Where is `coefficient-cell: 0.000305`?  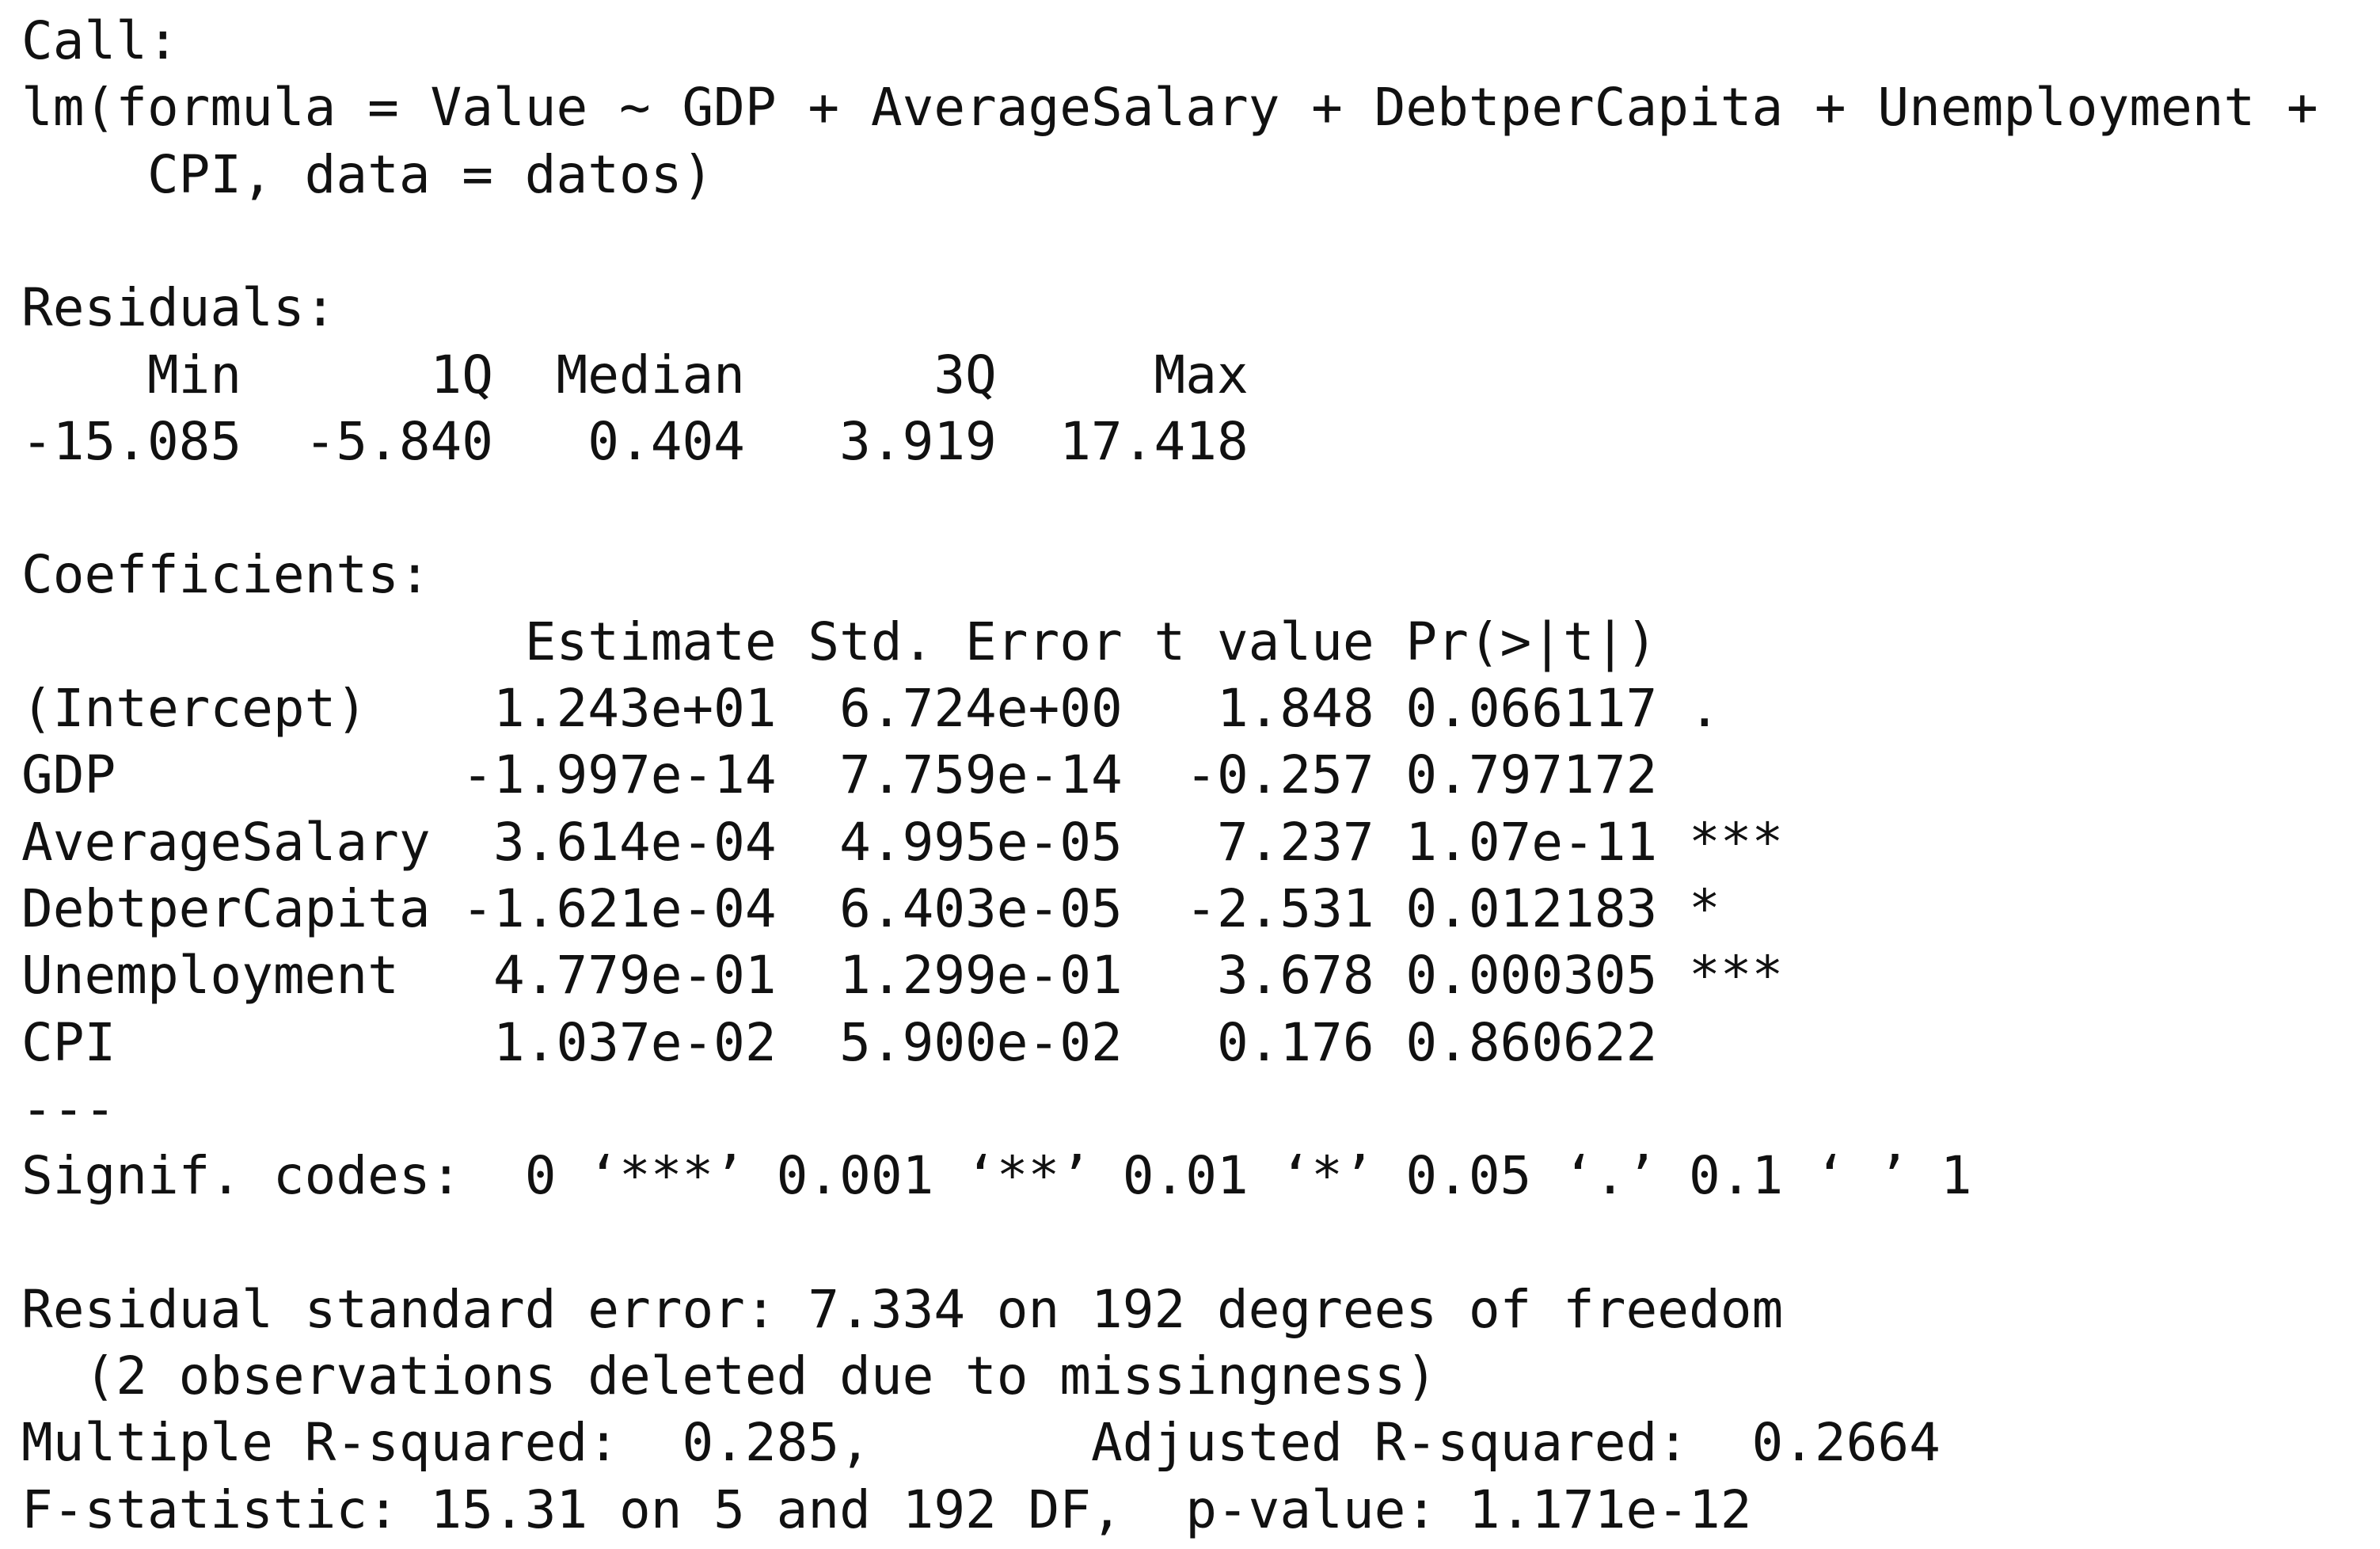 coefficient-cell: 0.000305 is located at coordinates (1531, 976).